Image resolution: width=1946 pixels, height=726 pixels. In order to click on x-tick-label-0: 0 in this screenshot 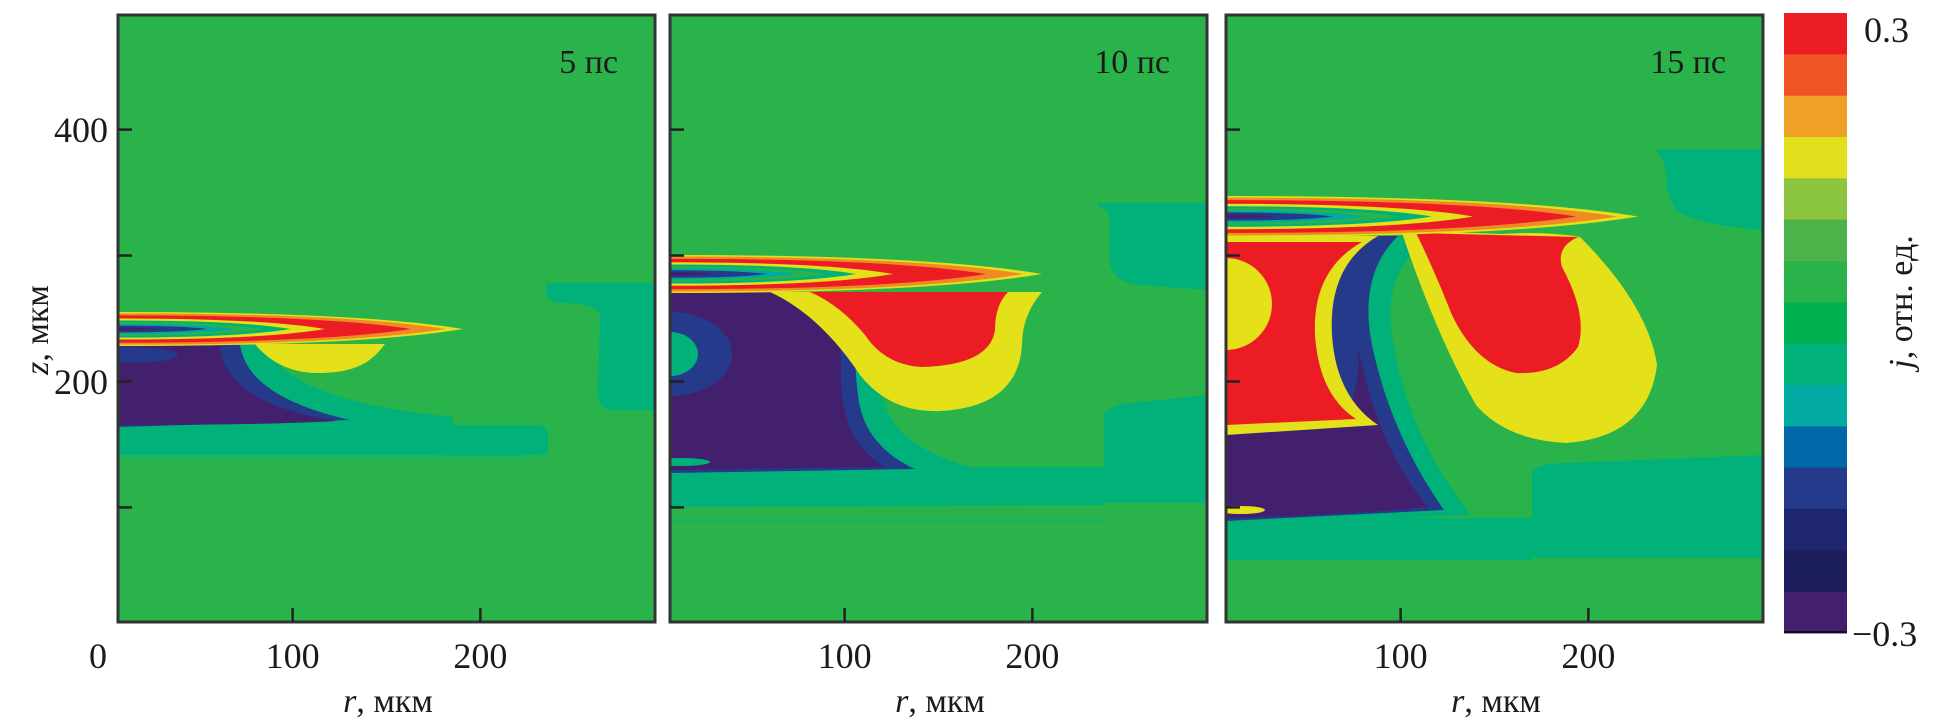, I will do `click(98, 656)`.